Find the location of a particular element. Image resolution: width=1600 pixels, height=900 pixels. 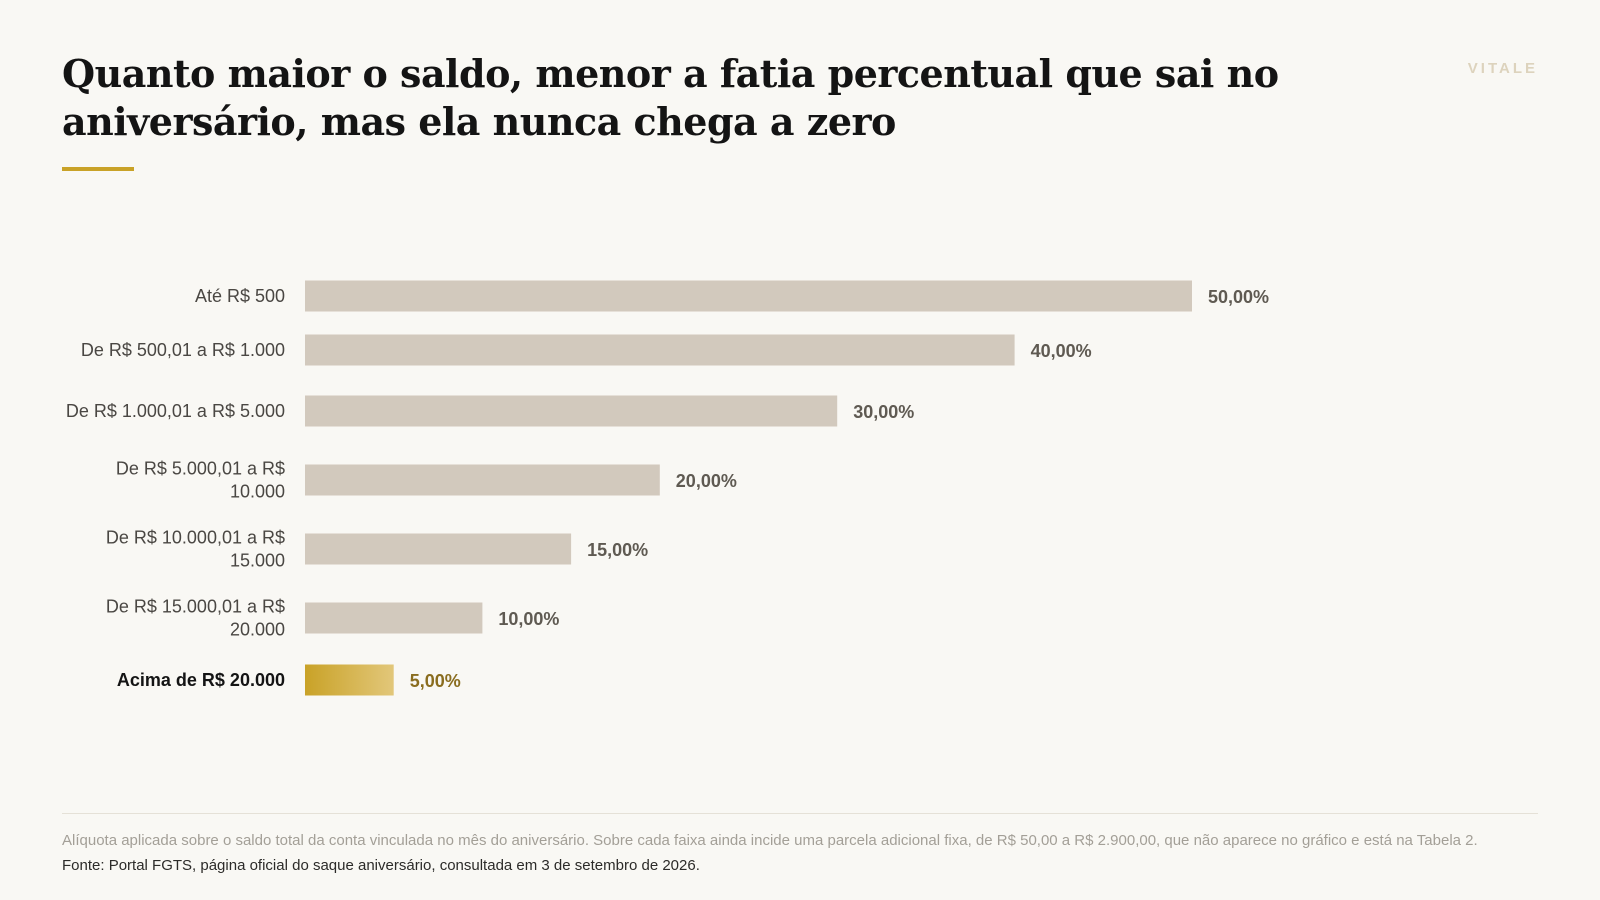

category-label: De R$ 5.000,01 a R$ 10.000 is located at coordinates (200, 480).